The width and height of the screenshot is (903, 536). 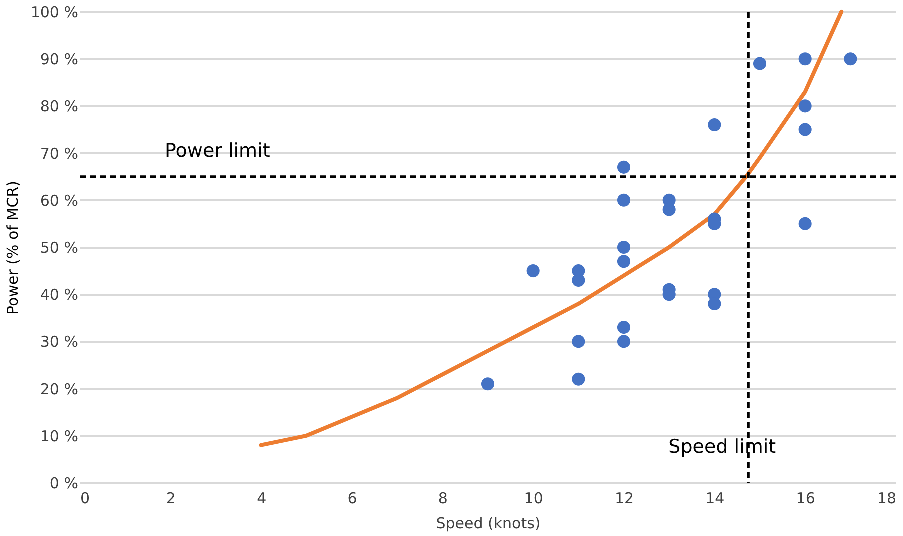 What do you see at coordinates (806, 499) in the screenshot?
I see `x-tick-label: 16` at bounding box center [806, 499].